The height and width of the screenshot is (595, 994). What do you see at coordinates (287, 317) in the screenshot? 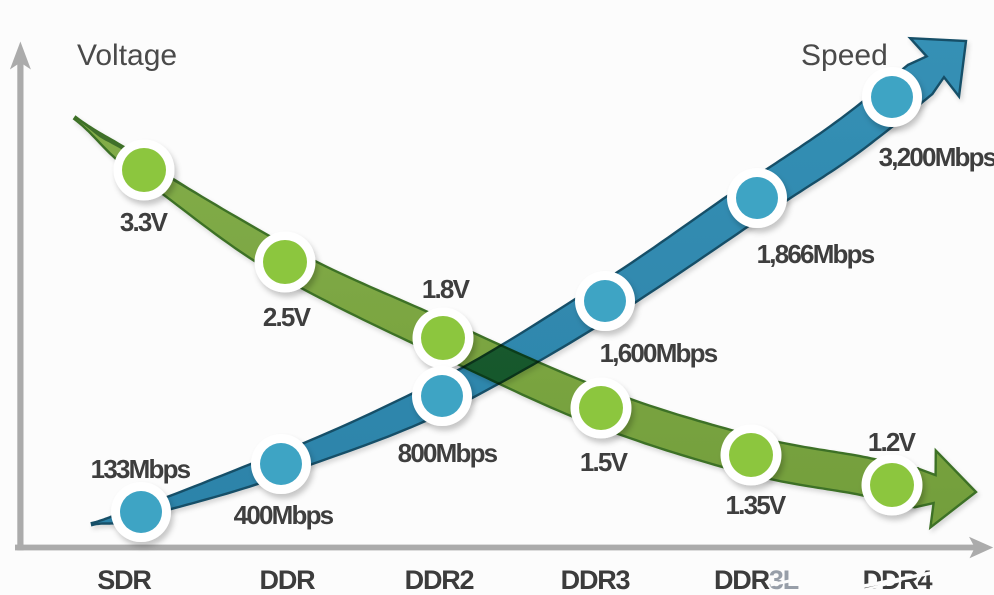
I see `svg-text: 2.5V` at bounding box center [287, 317].